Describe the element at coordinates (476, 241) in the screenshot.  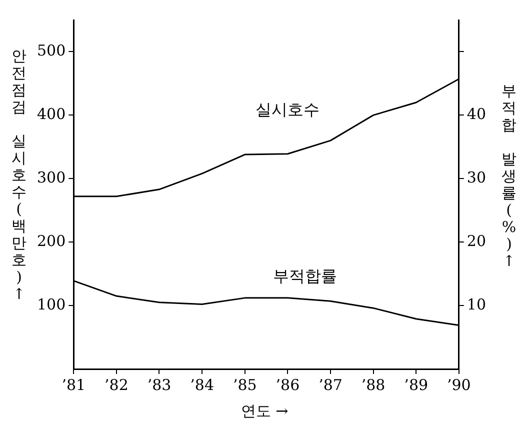
I see `y2-tick-label: 20` at that location.